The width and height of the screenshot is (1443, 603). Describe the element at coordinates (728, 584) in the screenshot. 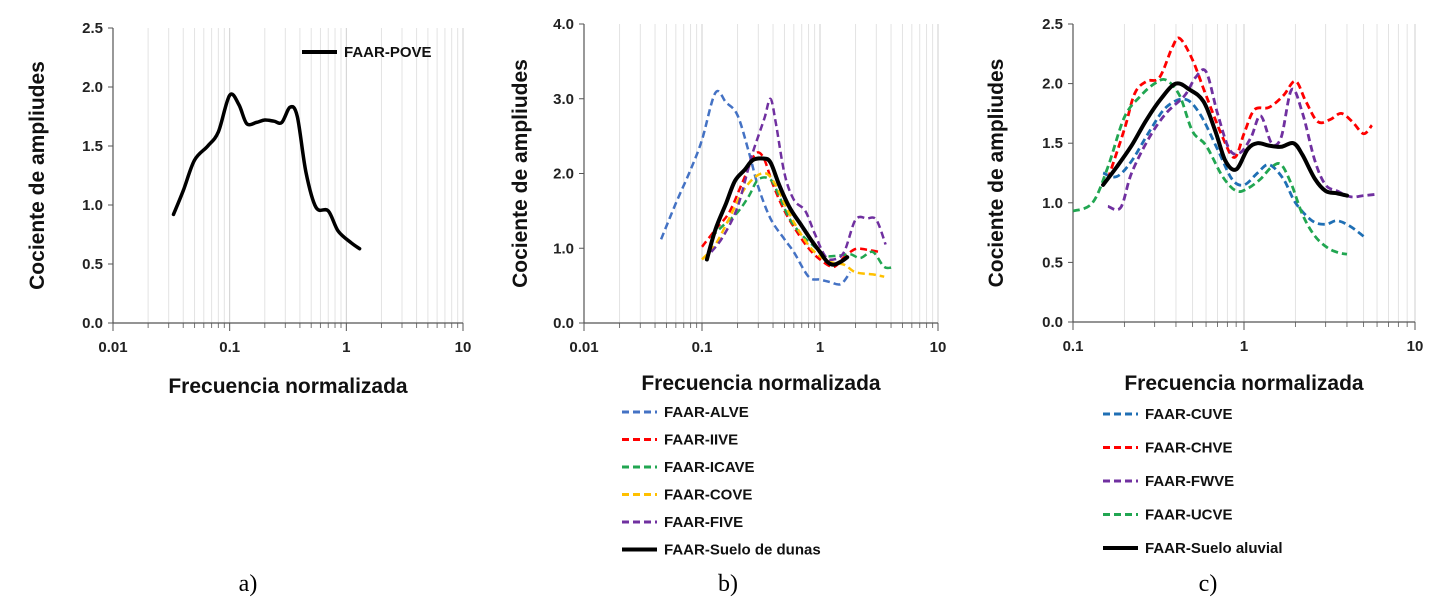

I see `caption-b: b)` at that location.